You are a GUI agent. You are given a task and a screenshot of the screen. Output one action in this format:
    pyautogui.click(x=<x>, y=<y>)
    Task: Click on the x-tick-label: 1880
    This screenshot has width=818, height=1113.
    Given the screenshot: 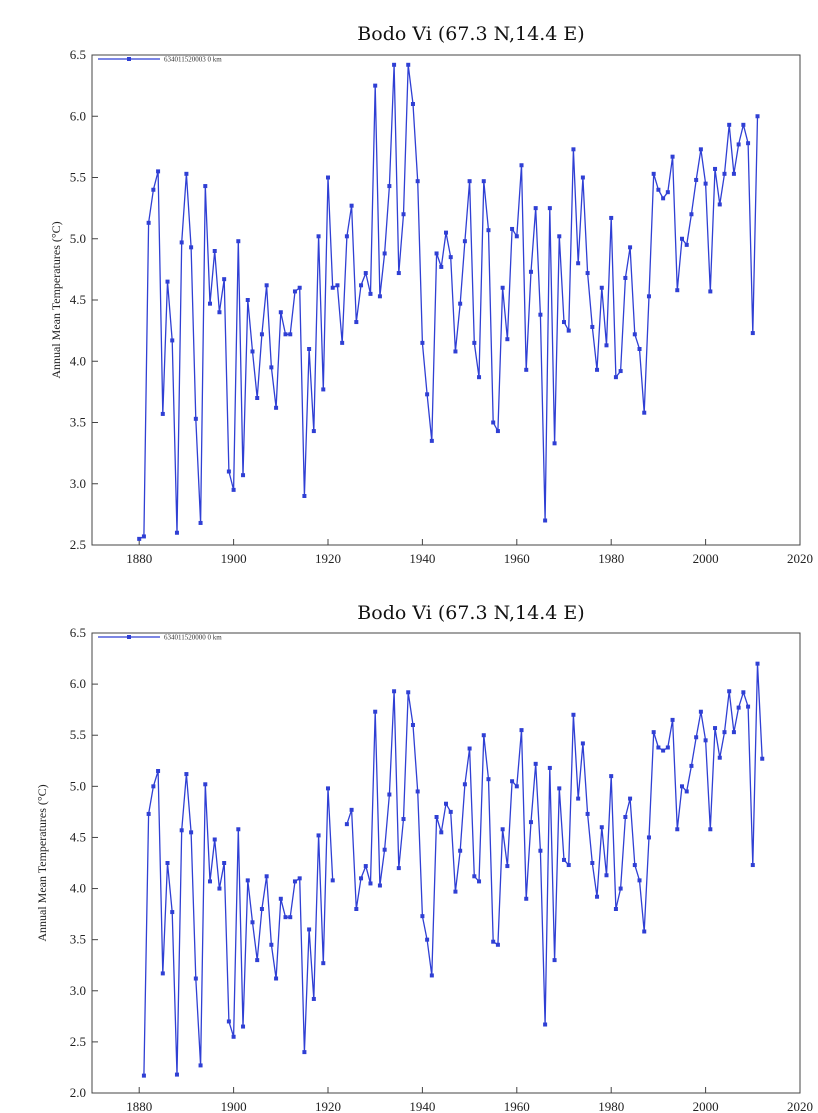 What is the action you would take?
    pyautogui.click(x=139, y=1106)
    